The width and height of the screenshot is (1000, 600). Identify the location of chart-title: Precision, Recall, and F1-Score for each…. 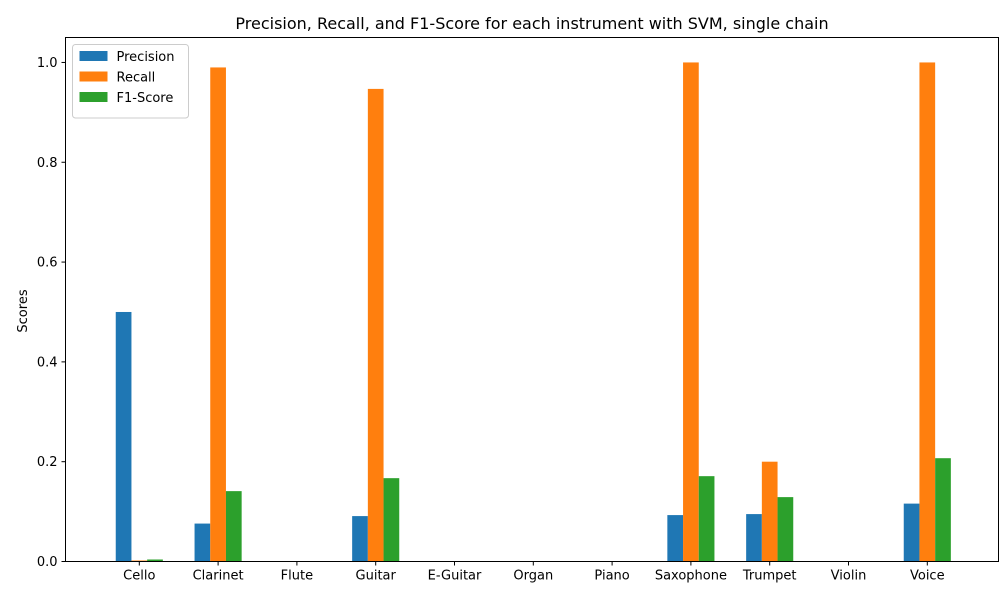
(531, 23).